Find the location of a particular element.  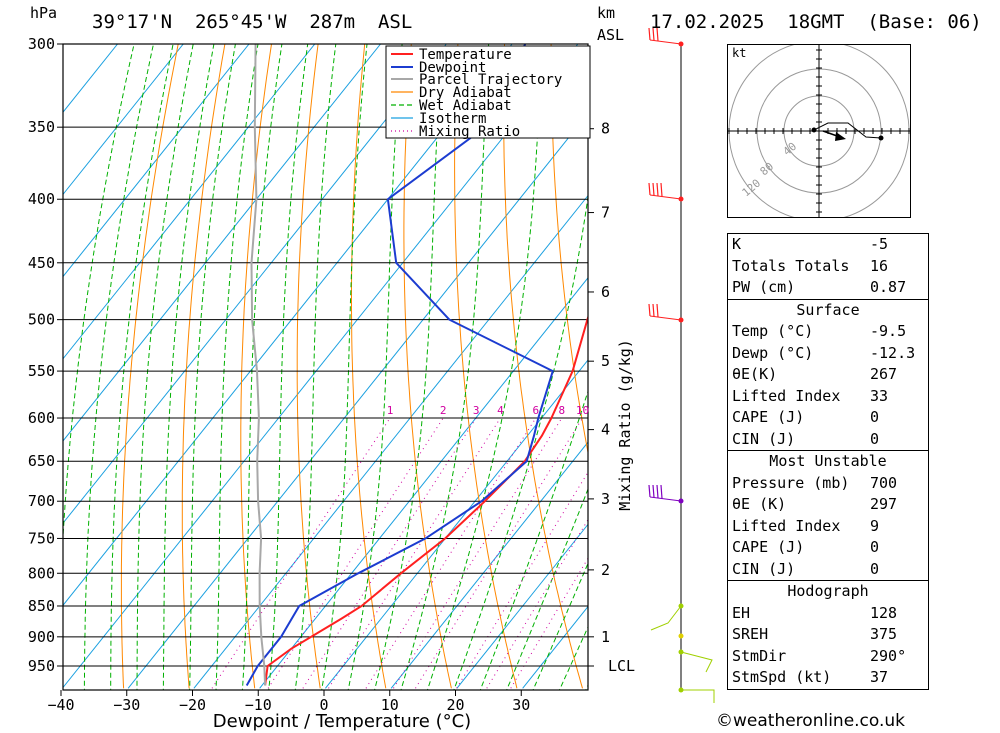

surface-dewp-value: -12.3 is located at coordinates (893, 352).